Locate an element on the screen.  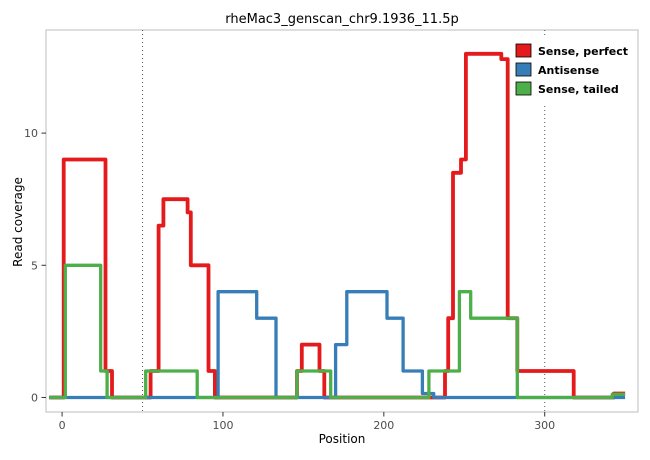
legend-label: Antisense is located at coordinates (568, 70).